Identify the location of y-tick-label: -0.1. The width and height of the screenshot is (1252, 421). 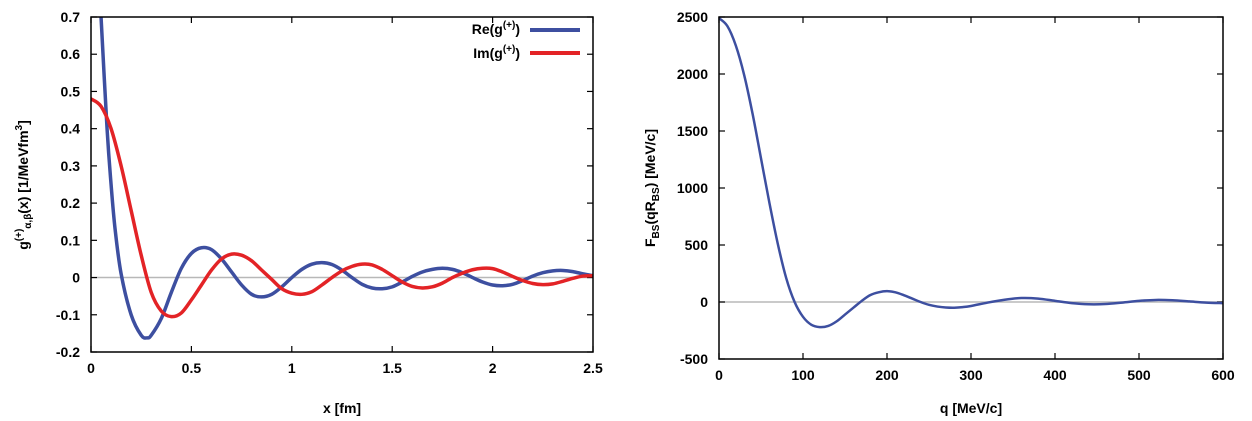
(68, 315).